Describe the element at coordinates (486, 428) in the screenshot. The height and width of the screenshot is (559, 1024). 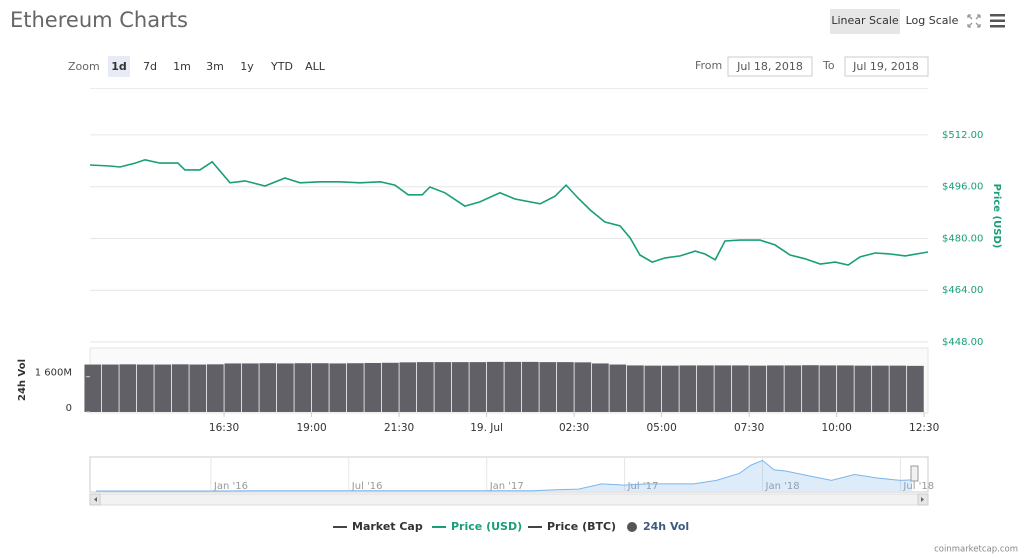
I see `x-tick-label: 19. Jul` at that location.